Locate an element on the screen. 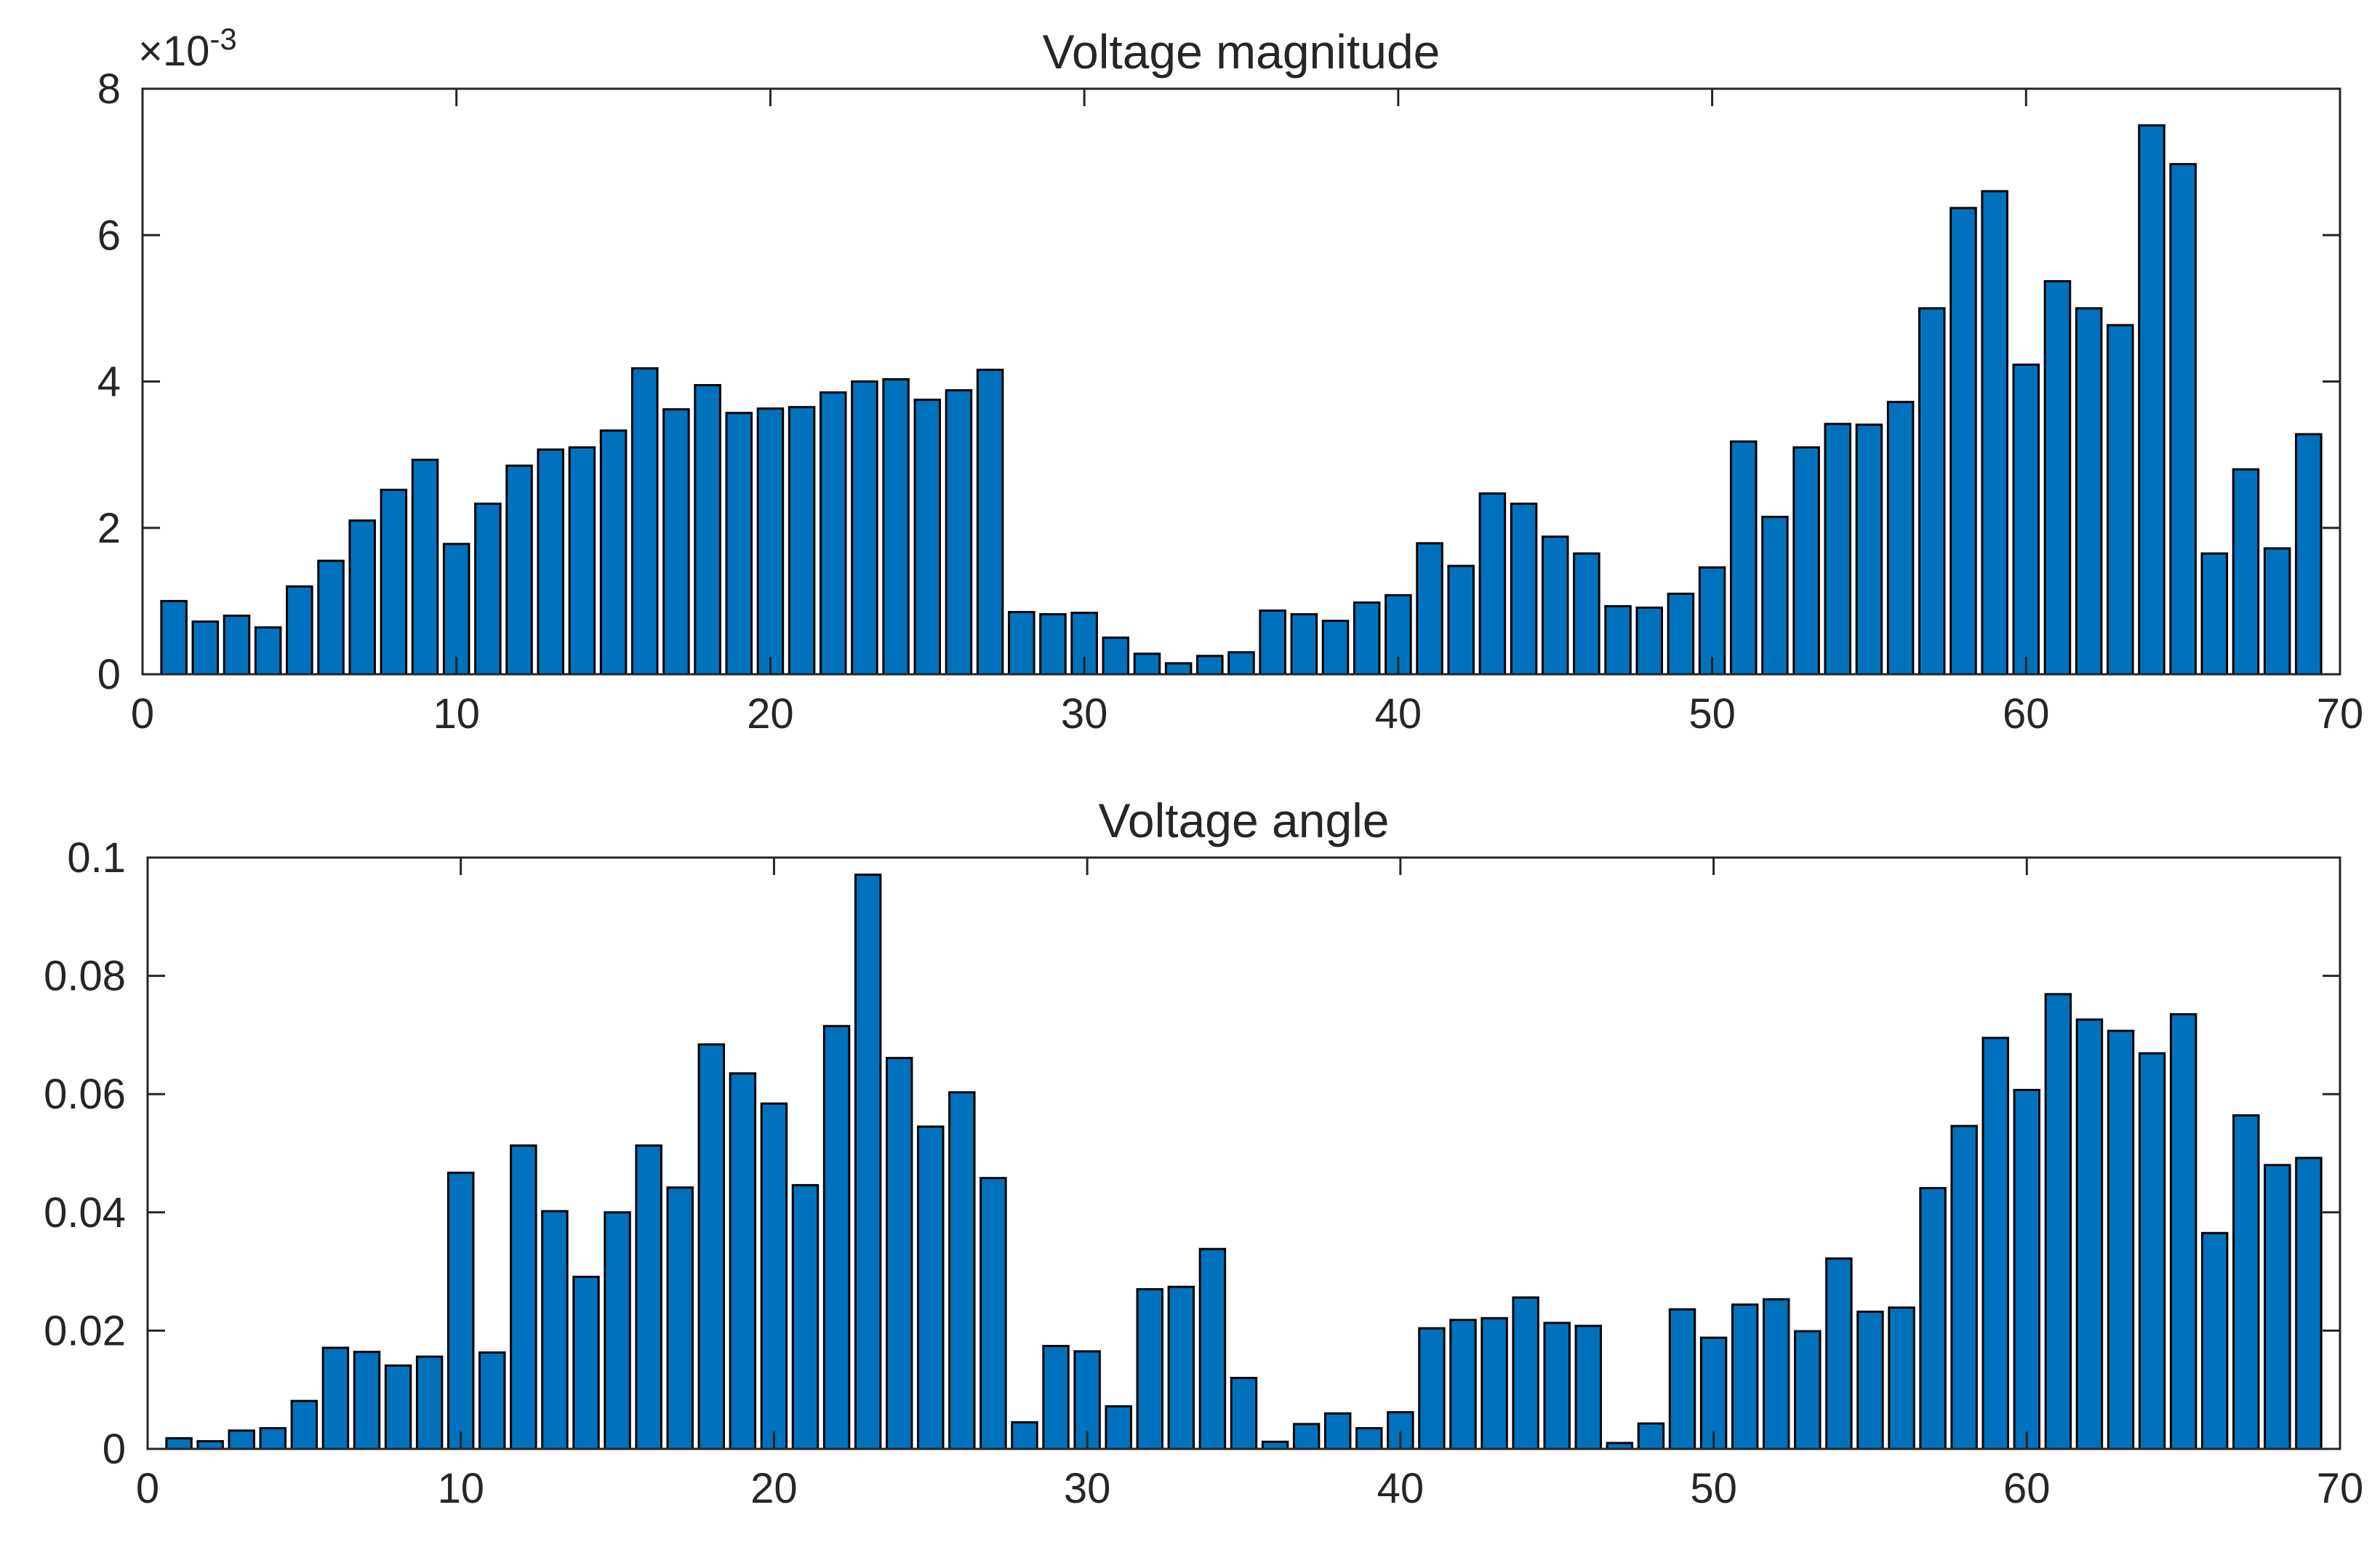 This screenshot has height=1542, width=2380. y-tick-label: 0.08 is located at coordinates (85, 976).